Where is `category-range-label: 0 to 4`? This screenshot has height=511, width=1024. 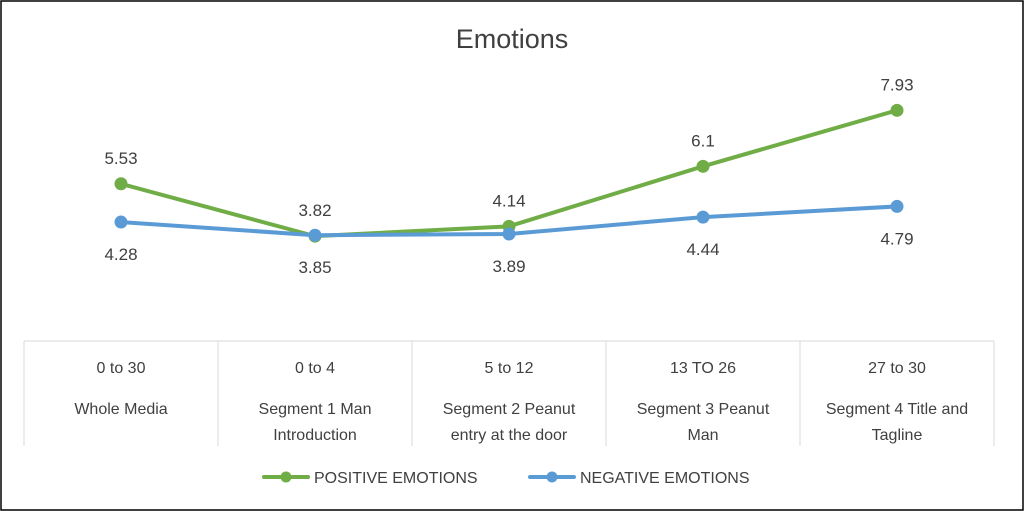
category-range-label: 0 to 4 is located at coordinates (315, 368).